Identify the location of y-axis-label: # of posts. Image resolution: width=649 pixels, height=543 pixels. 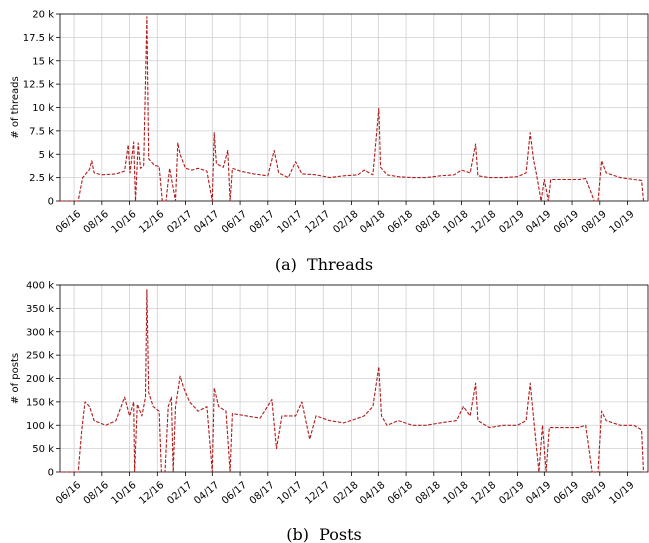
(15, 378).